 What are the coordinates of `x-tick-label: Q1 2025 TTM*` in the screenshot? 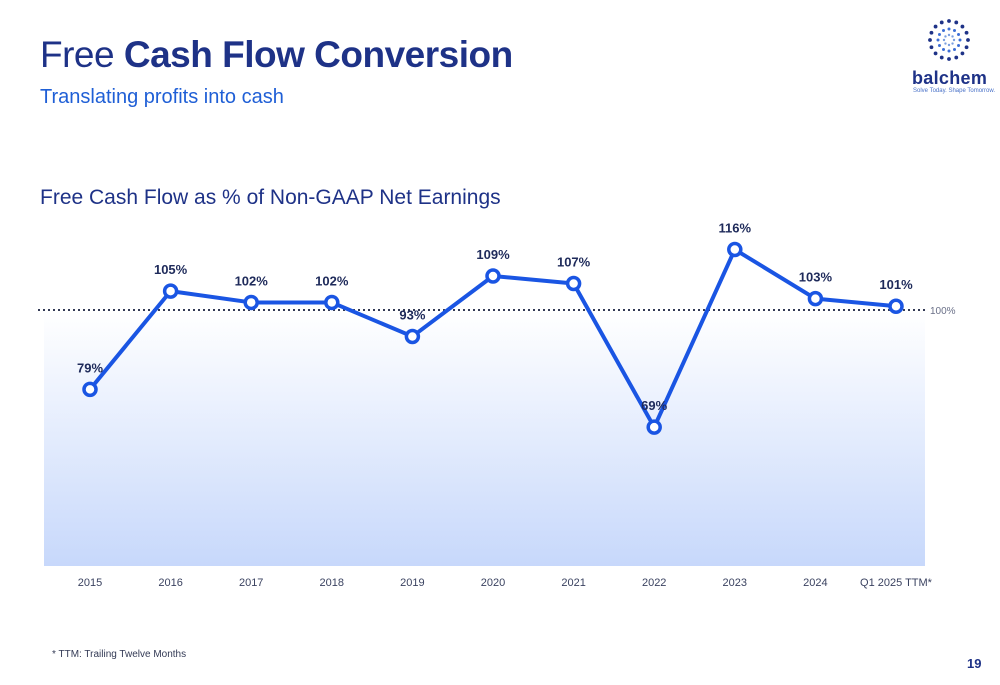 It's located at (896, 583).